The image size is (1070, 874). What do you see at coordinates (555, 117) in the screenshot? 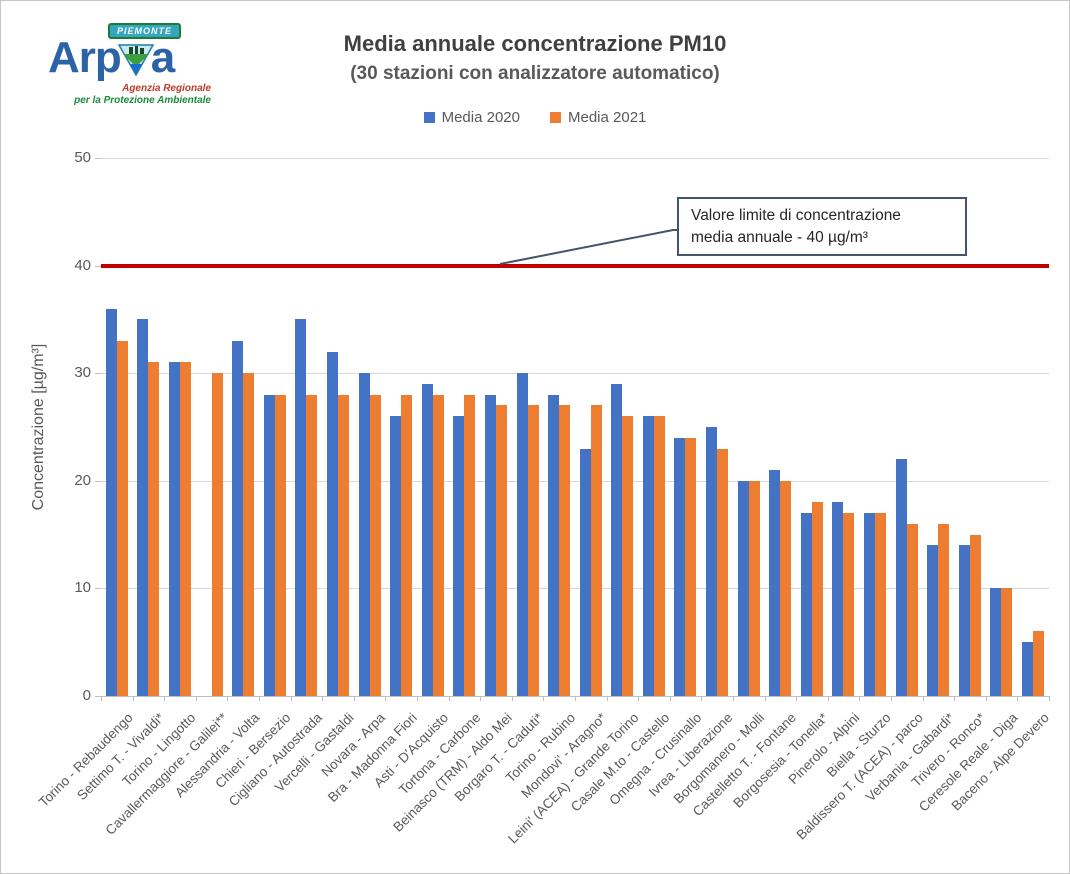
I see `legend-swatch-media-2021` at bounding box center [555, 117].